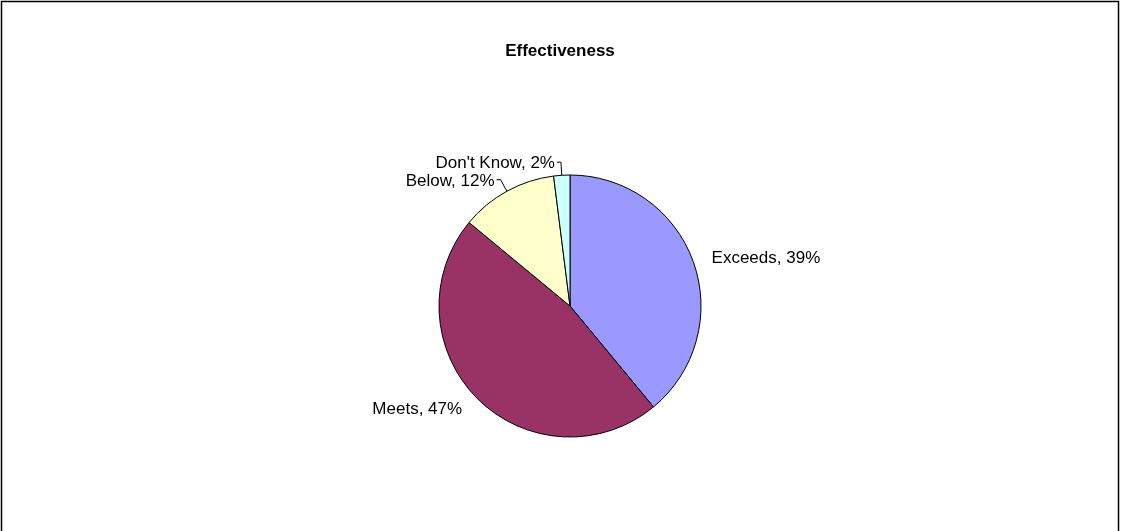 This screenshot has width=1121, height=531. What do you see at coordinates (450, 180) in the screenshot?
I see `slice-label: Below, 12%` at bounding box center [450, 180].